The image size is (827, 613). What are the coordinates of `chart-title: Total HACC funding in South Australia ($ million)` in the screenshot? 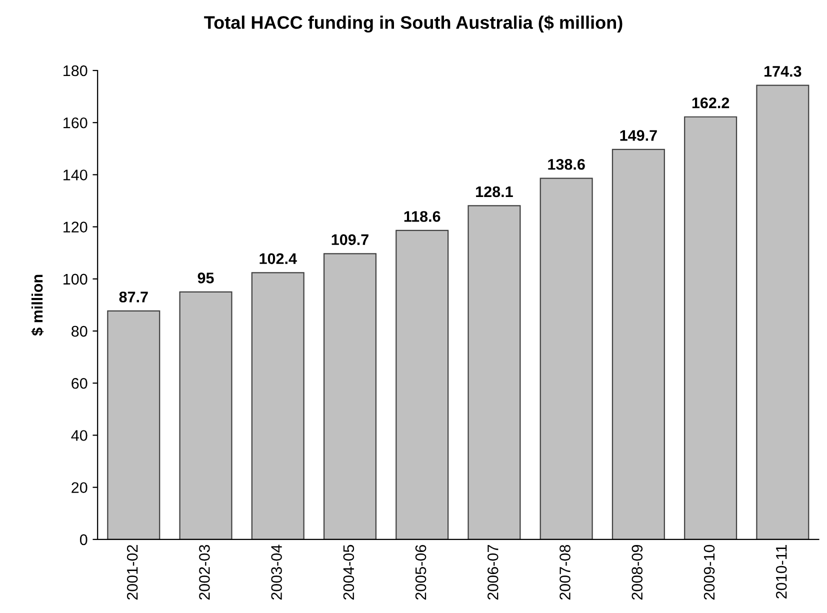 It's located at (413, 24).